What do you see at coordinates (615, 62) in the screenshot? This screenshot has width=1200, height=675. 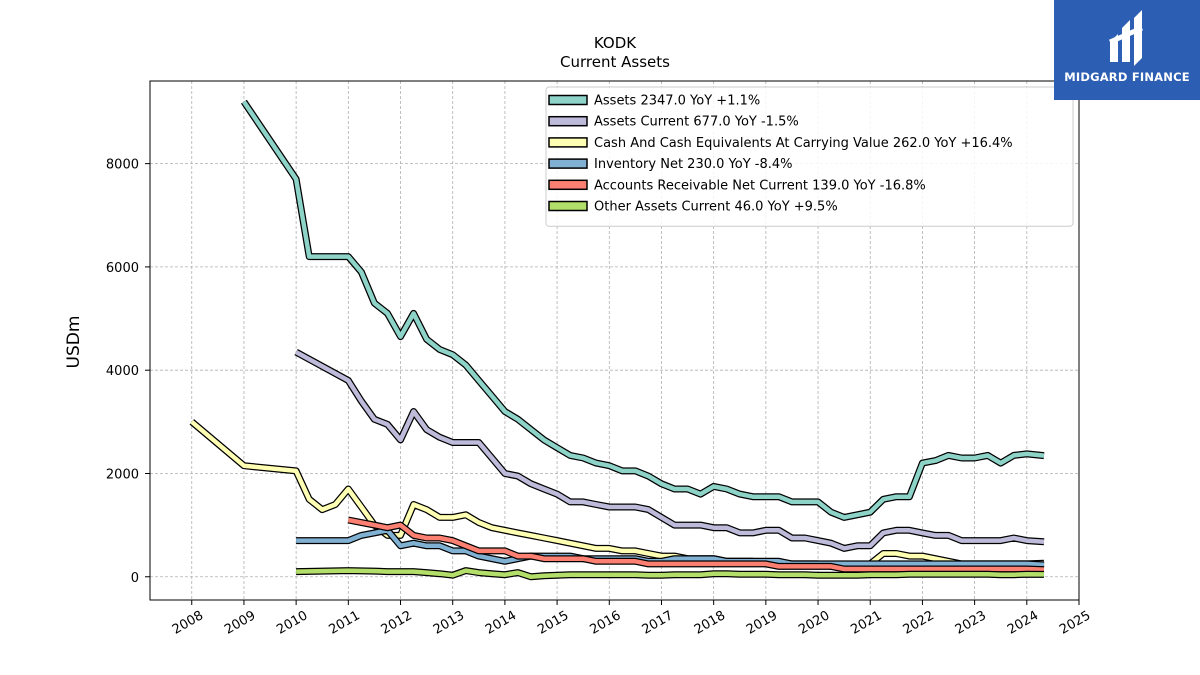 I see `chart-subtitle: Current Assets` at bounding box center [615, 62].